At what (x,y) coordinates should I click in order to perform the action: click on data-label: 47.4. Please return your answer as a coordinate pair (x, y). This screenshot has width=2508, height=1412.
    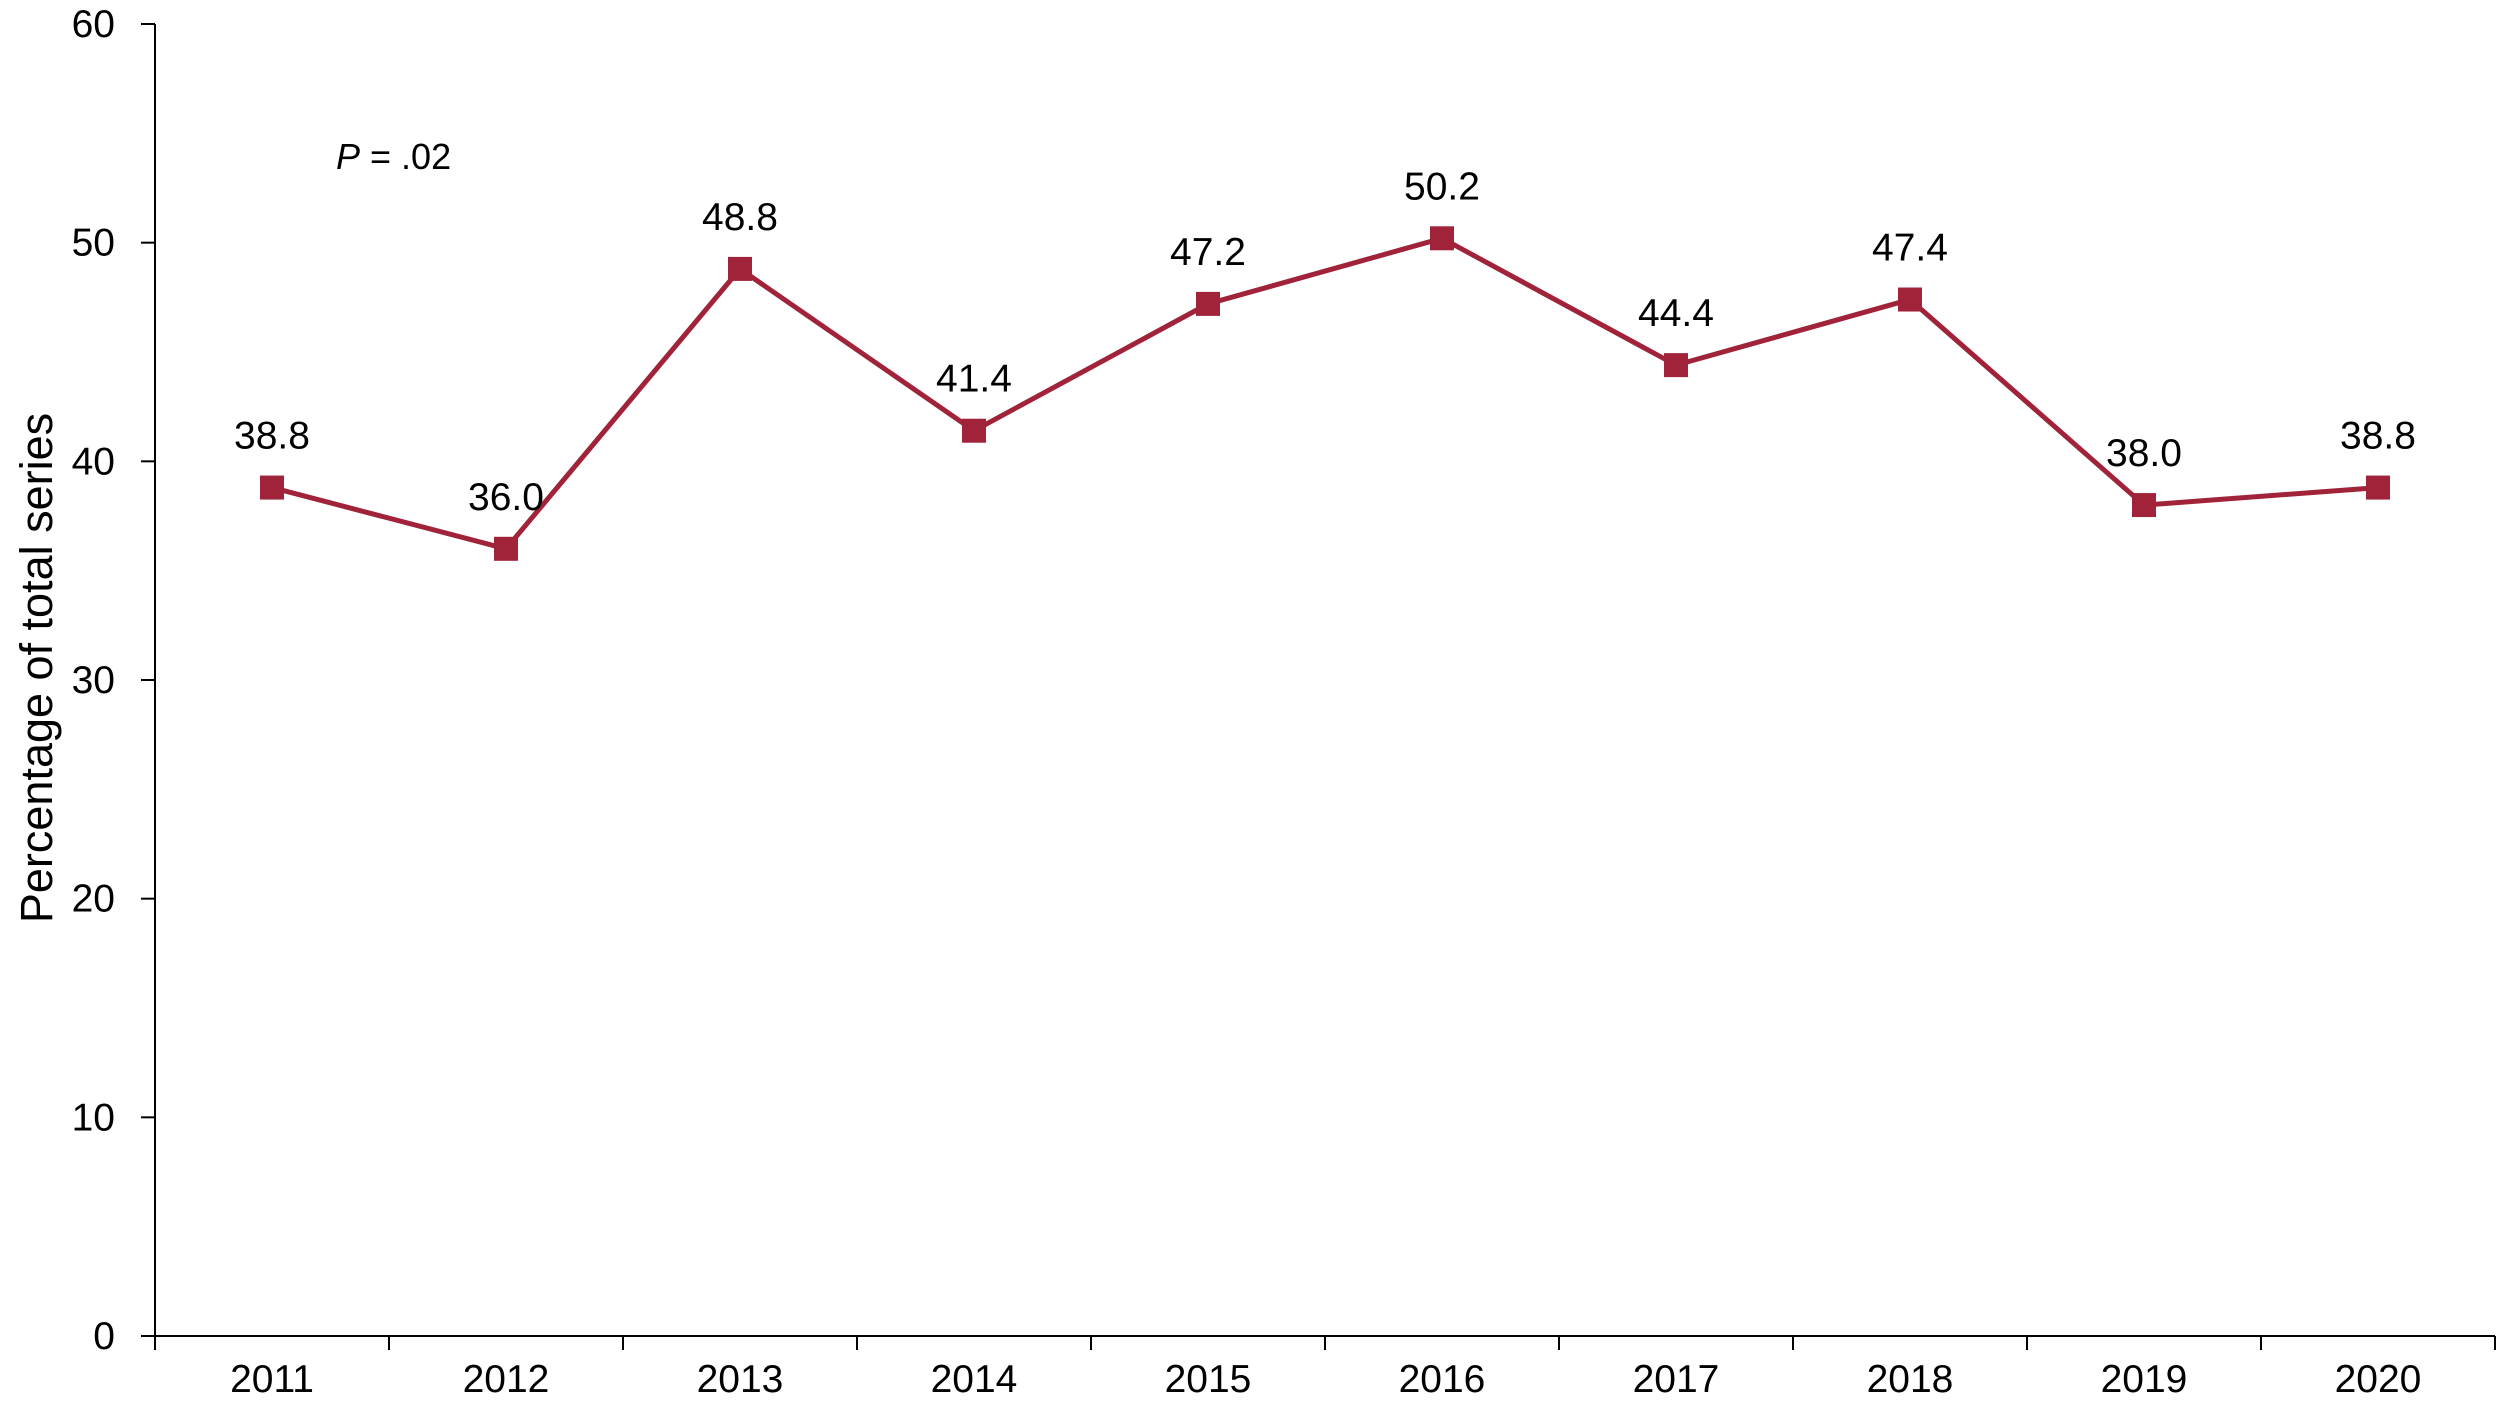
    Looking at the image, I should click on (1910, 248).